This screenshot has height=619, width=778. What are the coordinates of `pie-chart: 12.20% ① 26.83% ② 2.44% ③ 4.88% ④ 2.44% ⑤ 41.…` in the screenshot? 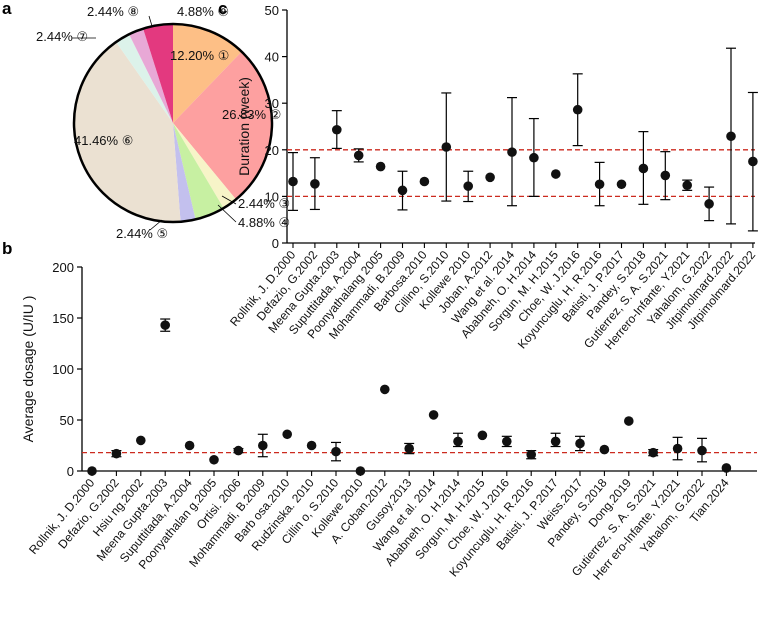 It's located at (163, 122).